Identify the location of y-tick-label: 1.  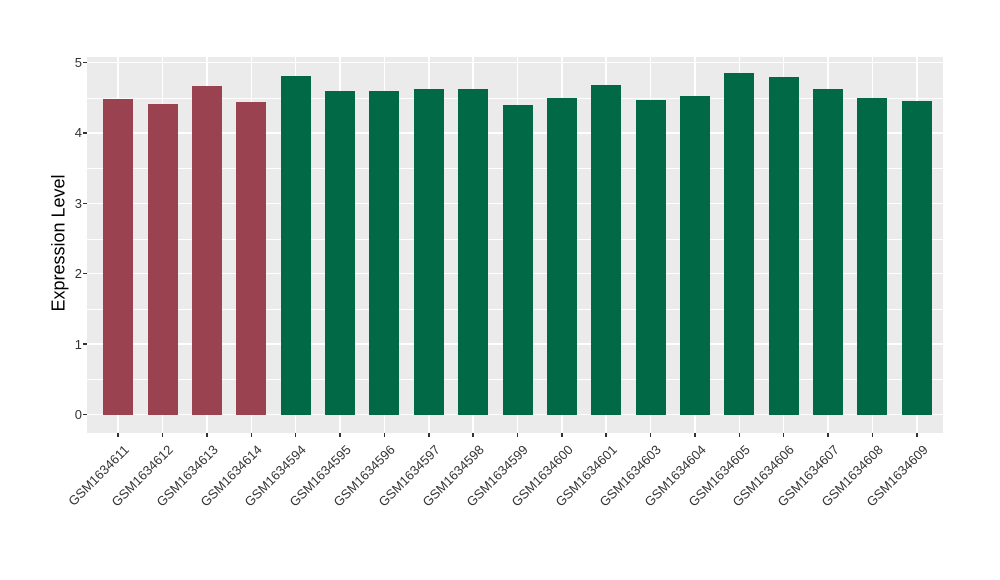
(78, 344).